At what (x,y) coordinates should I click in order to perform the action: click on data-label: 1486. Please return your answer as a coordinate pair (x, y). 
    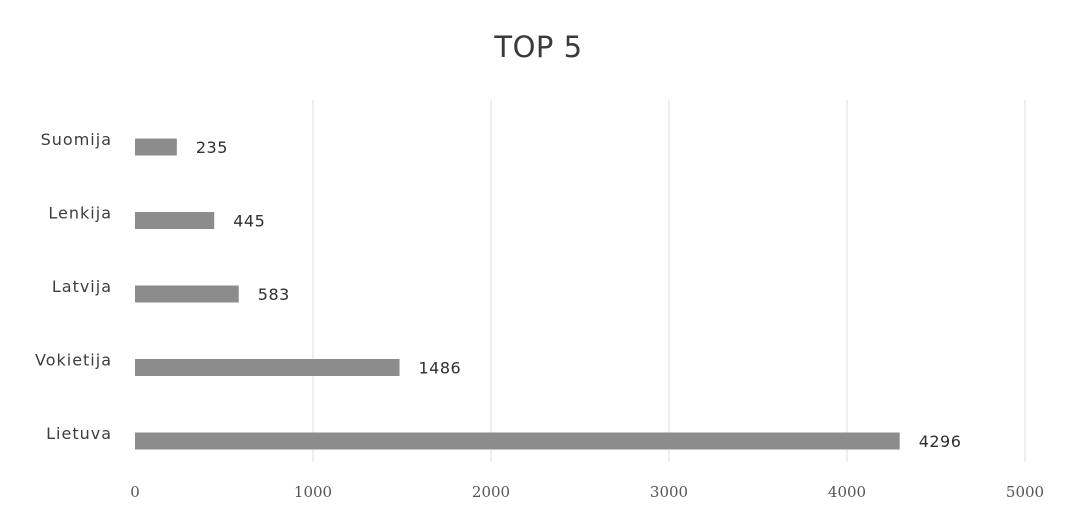
    Looking at the image, I should click on (440, 368).